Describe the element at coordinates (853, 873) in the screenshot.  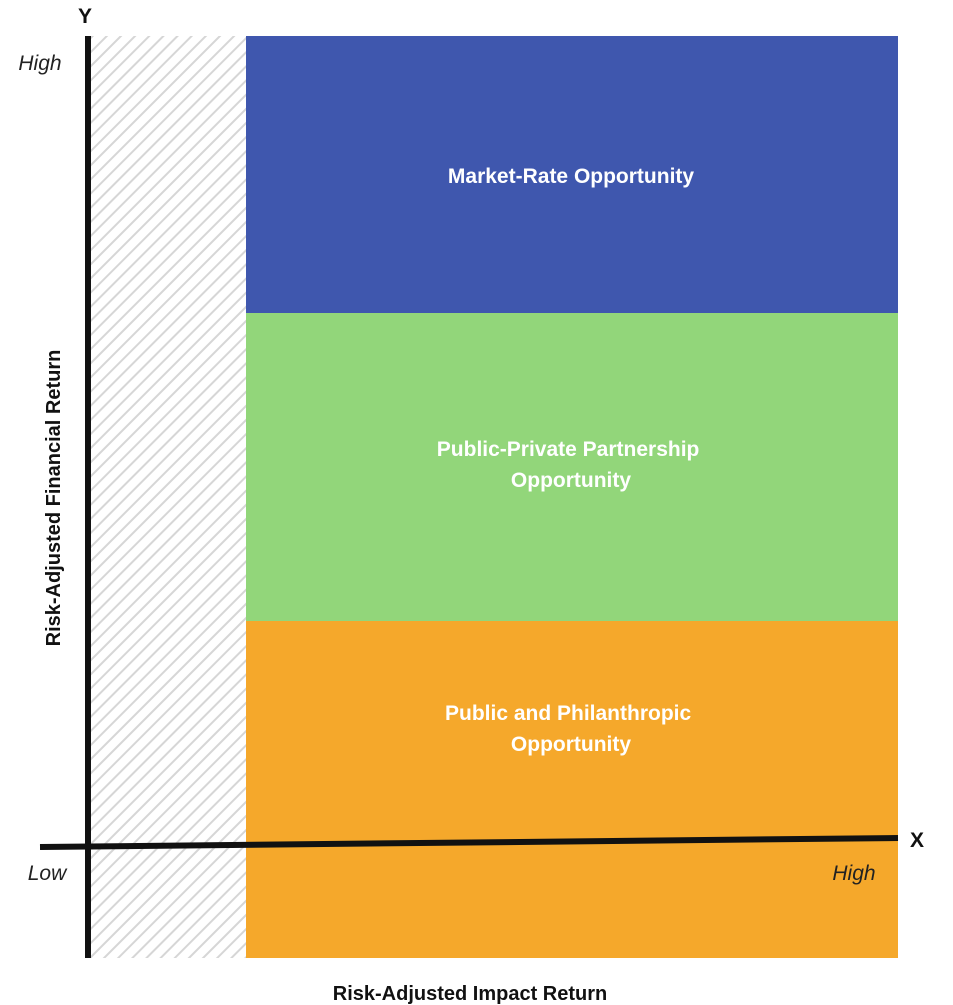
I see `x-high-label: High` at that location.